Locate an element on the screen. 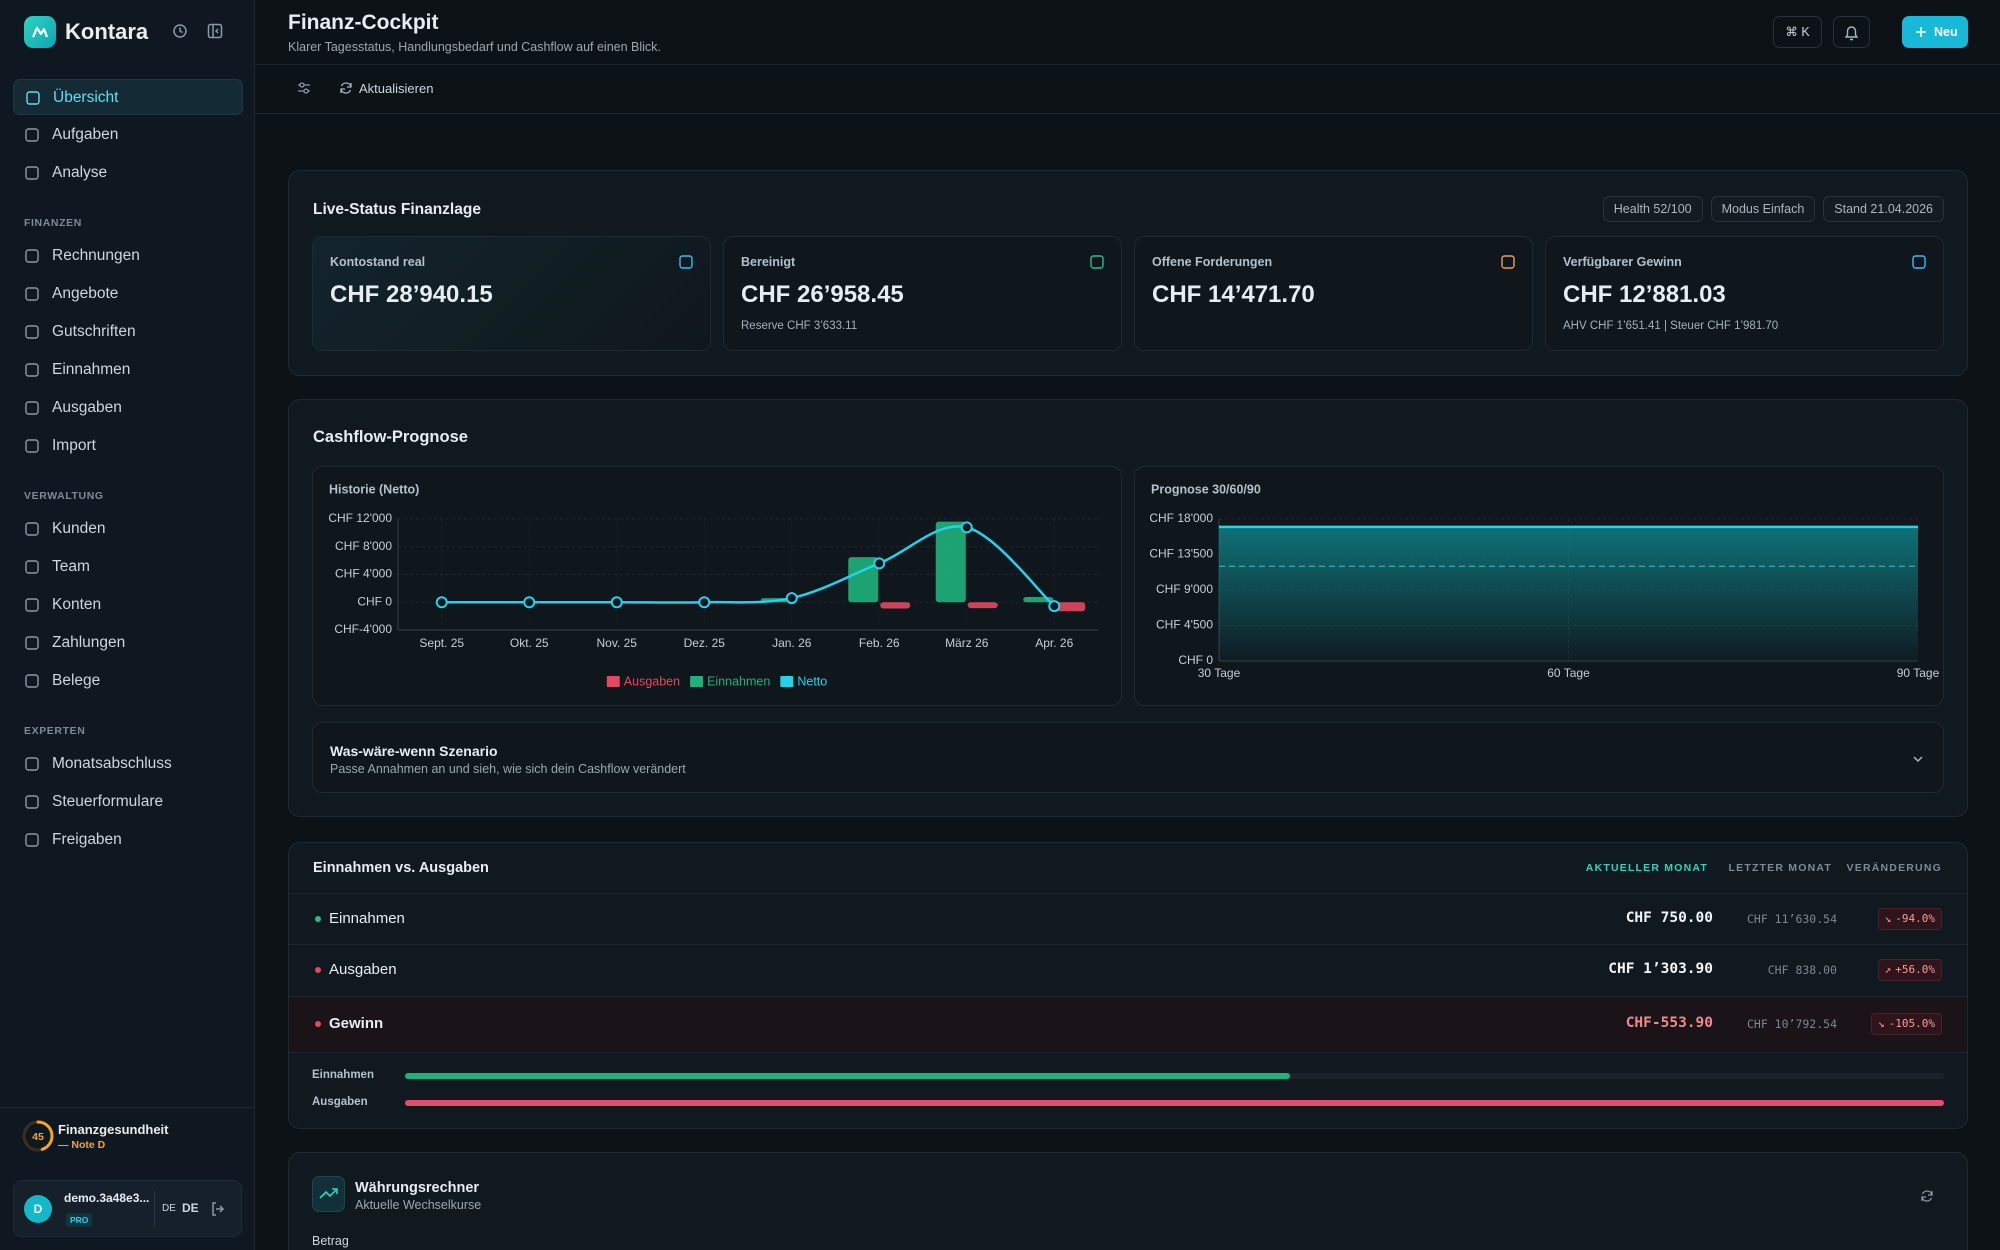  badge: Modus Einfach is located at coordinates (1763, 209).